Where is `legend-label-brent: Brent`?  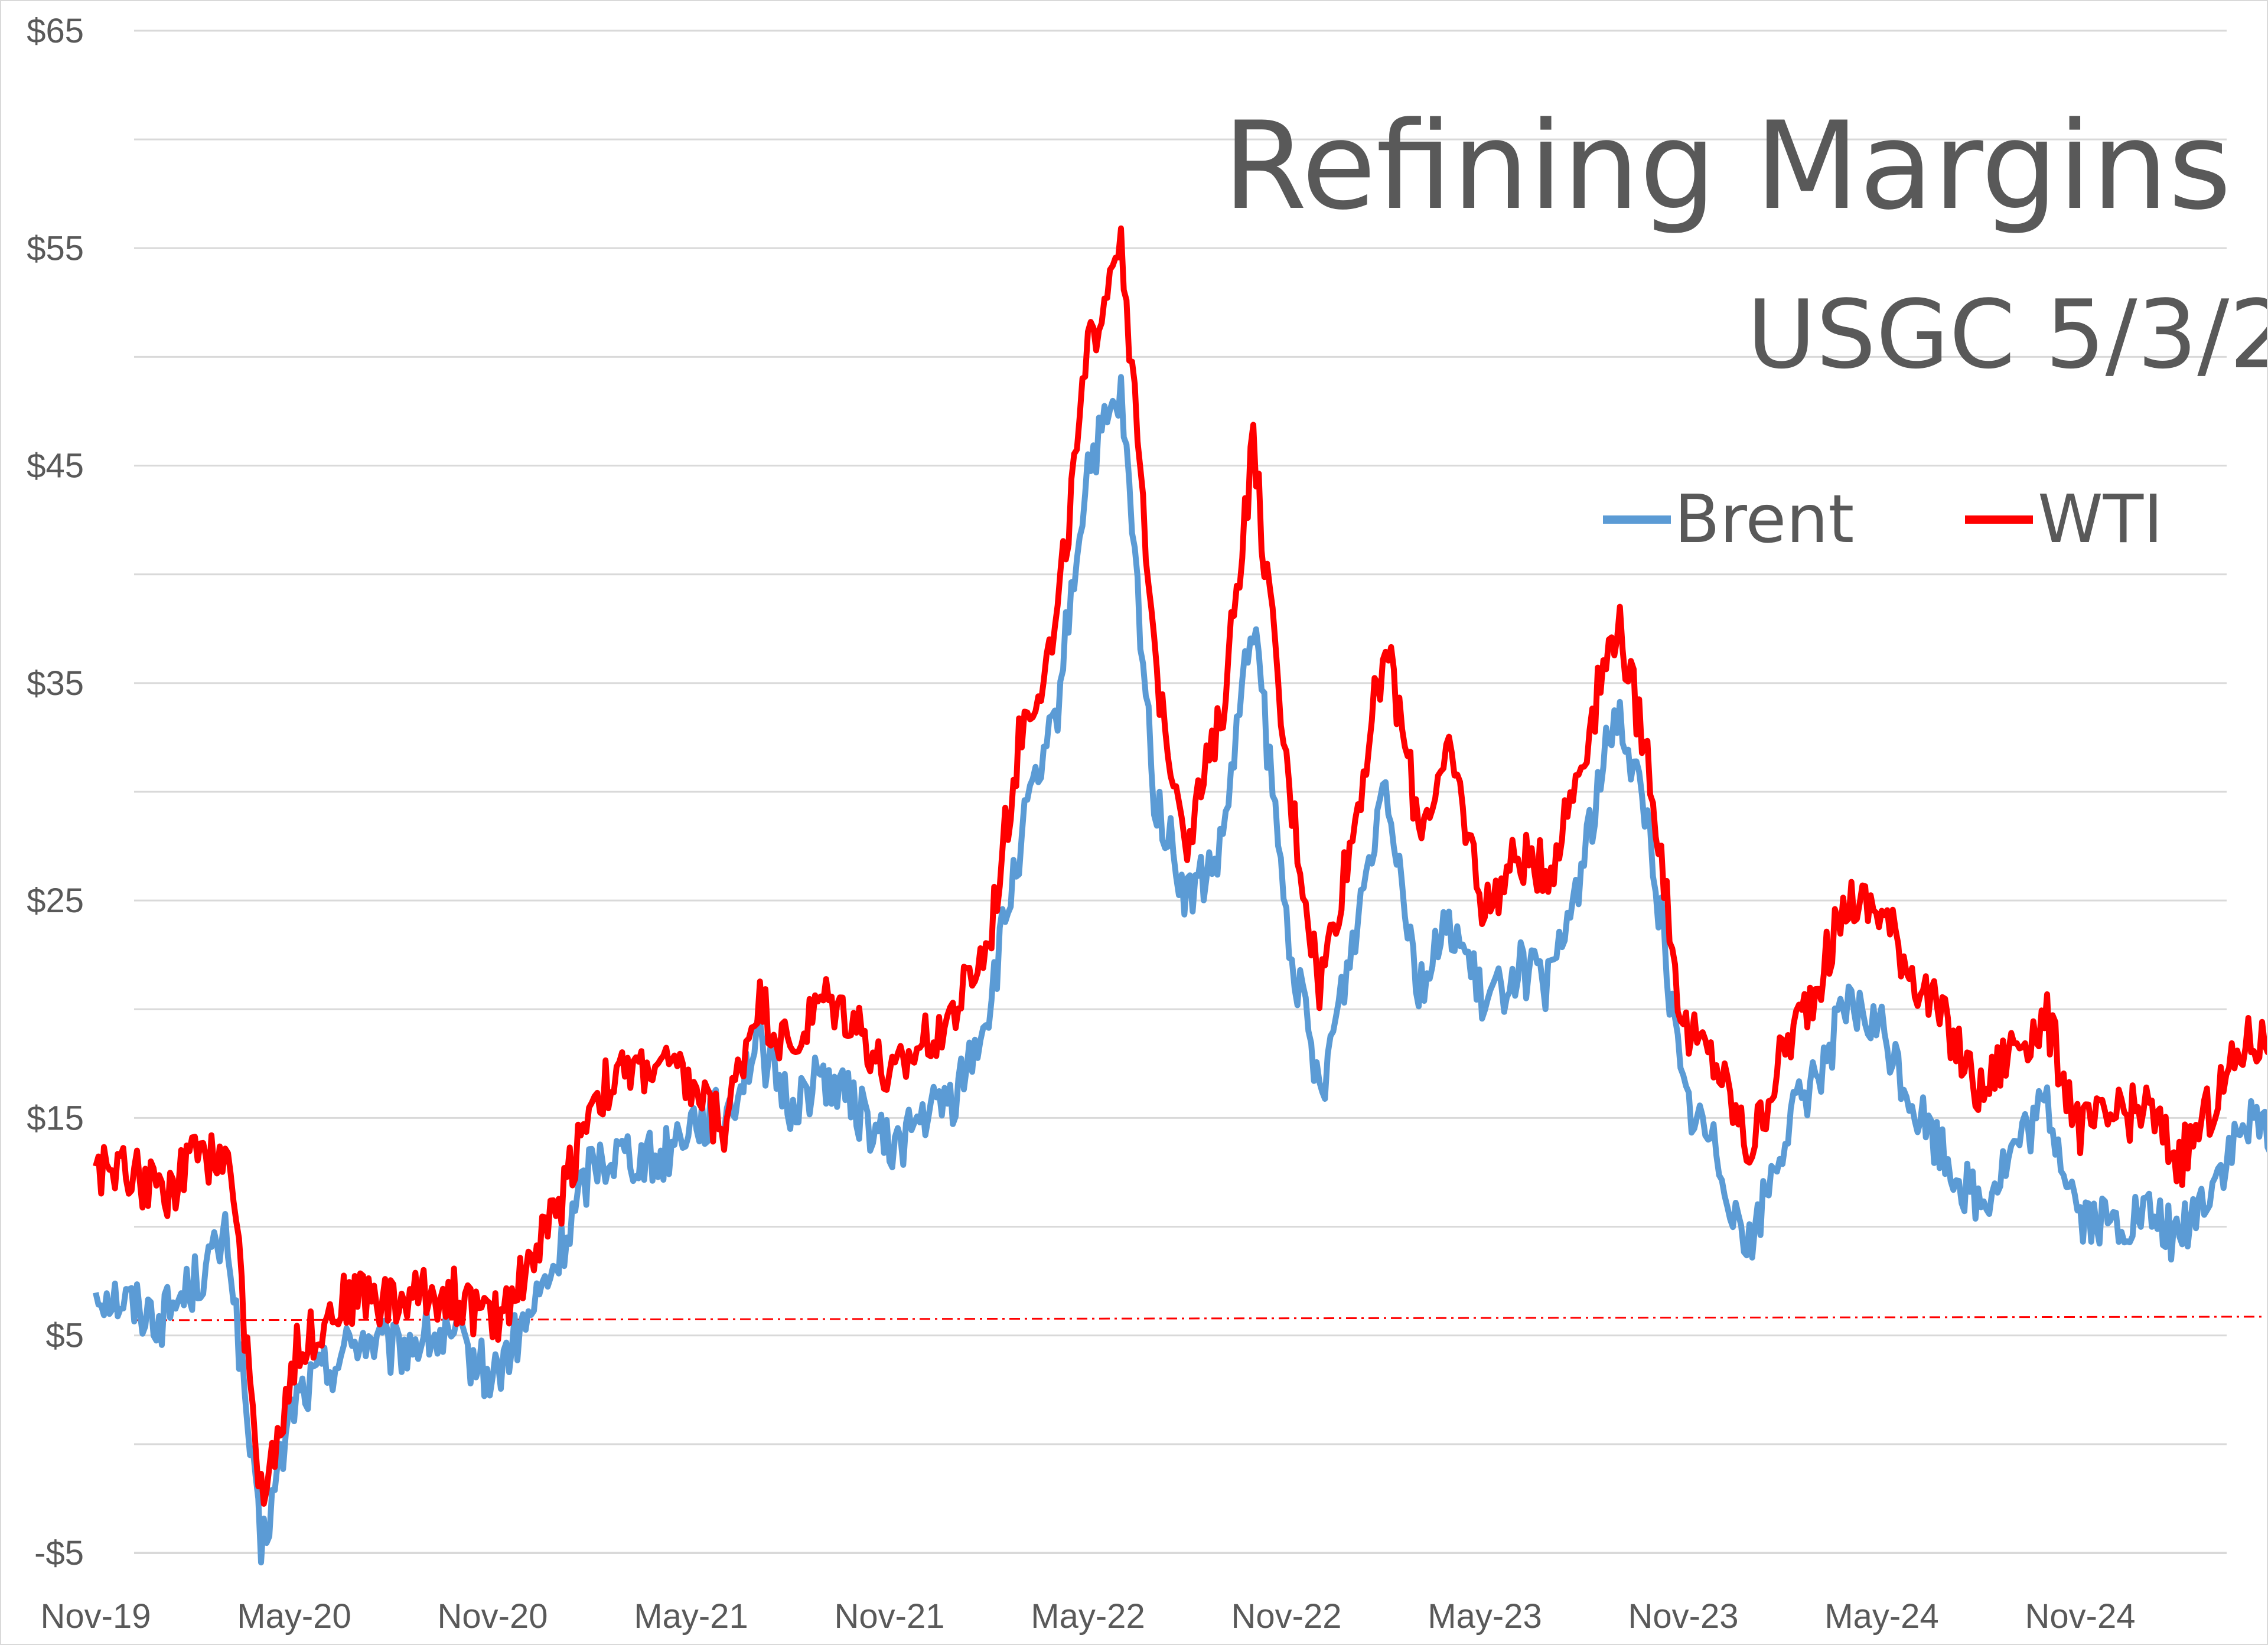
legend-label-brent: Brent is located at coordinates (1764, 519).